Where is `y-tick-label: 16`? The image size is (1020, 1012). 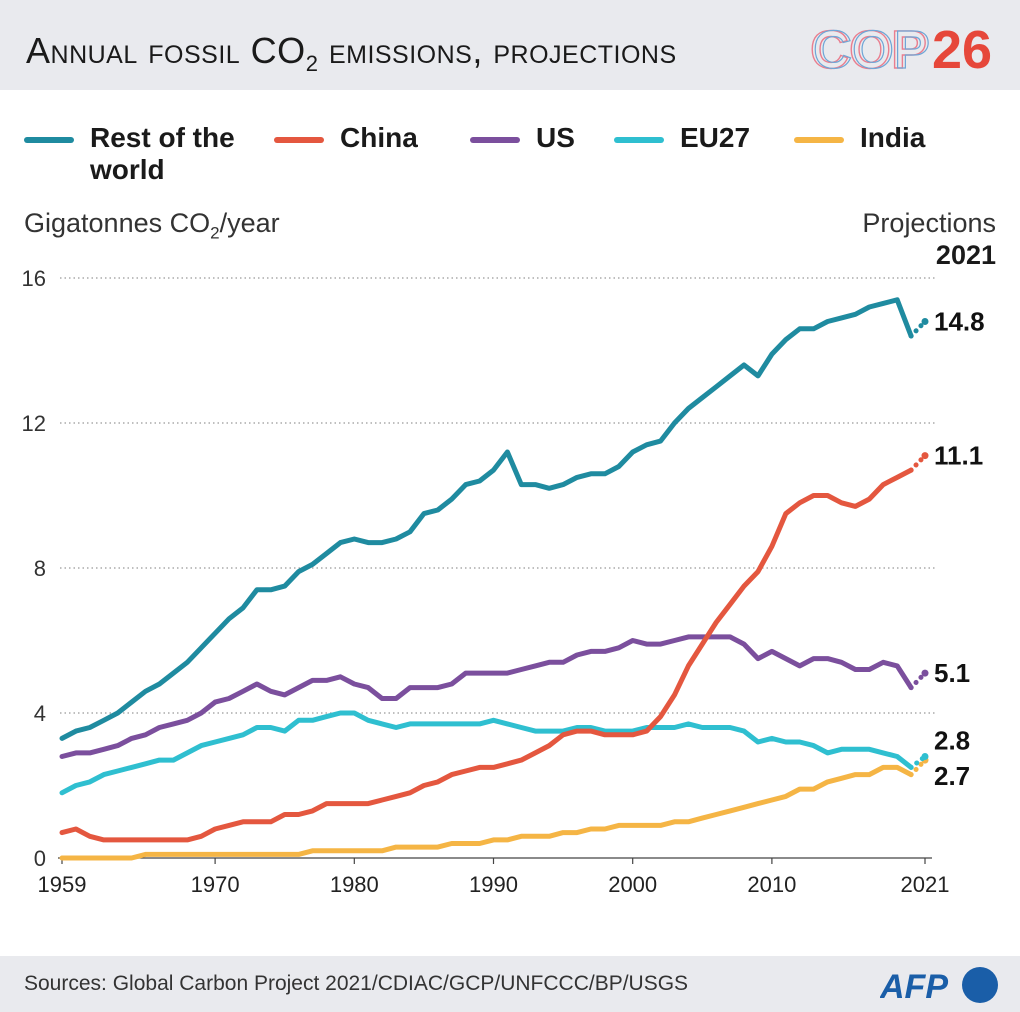 y-tick-label: 16 is located at coordinates (34, 278).